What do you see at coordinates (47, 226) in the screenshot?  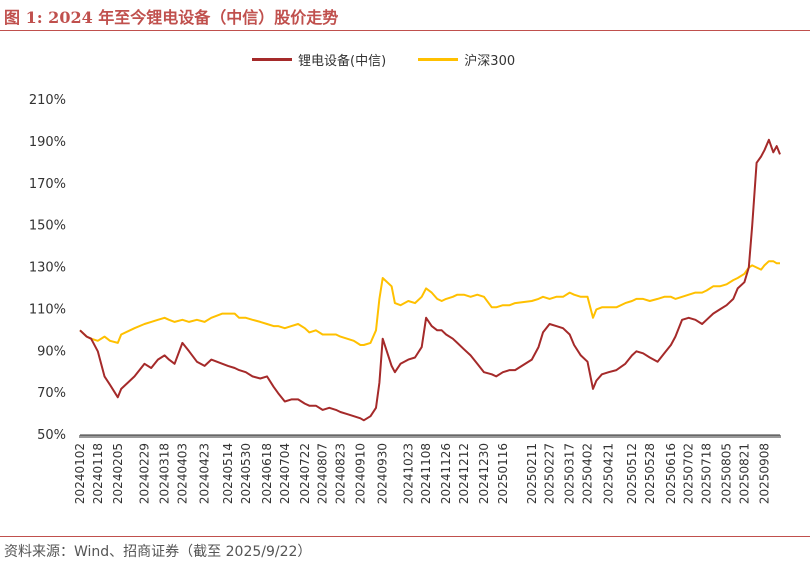 I see `y-tick-label: 150%` at bounding box center [47, 226].